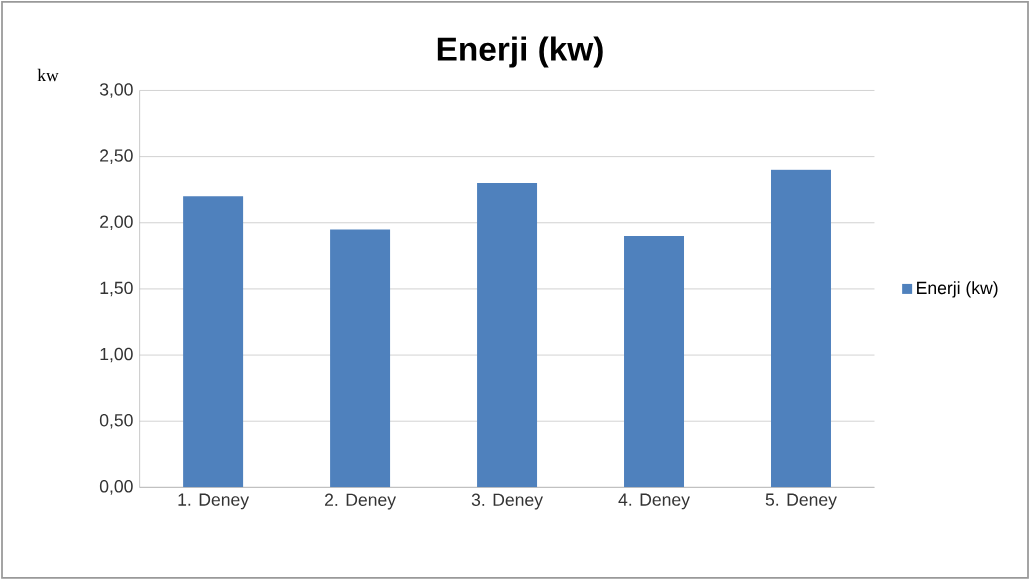  I want to click on chart-title: Enerji (kw), so click(520, 52).